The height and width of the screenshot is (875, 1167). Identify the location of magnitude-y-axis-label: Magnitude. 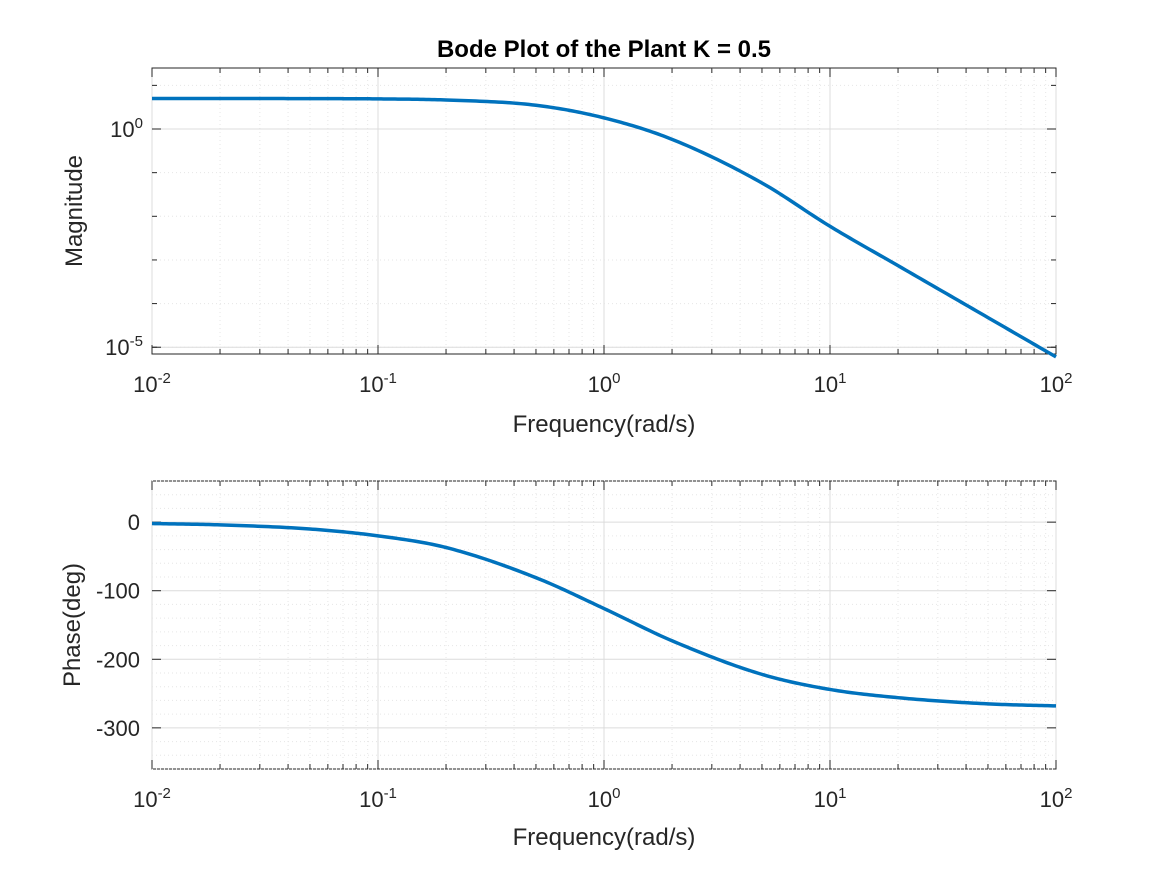
(74, 211).